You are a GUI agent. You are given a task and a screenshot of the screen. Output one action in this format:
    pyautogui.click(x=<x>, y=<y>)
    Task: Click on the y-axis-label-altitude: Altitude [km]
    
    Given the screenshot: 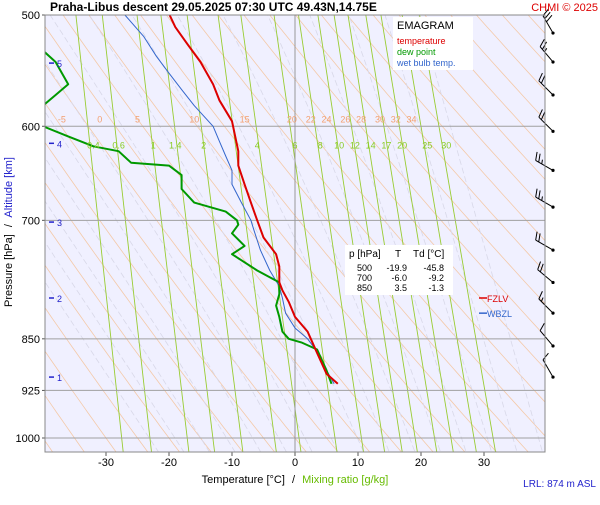 What is the action you would take?
    pyautogui.click(x=9, y=187)
    